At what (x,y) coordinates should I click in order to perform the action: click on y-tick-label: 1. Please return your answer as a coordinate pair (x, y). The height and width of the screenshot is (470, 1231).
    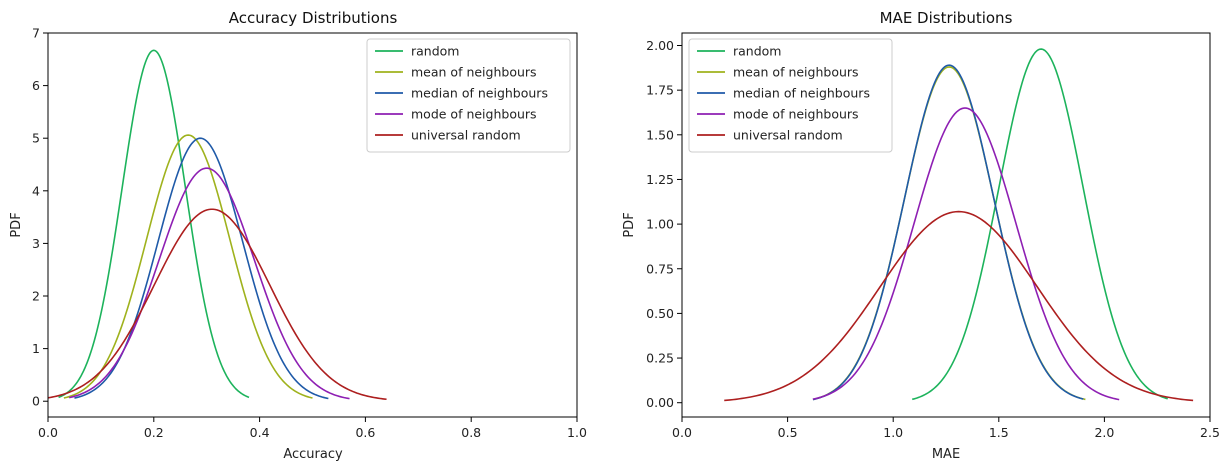
    Looking at the image, I should click on (36, 348).